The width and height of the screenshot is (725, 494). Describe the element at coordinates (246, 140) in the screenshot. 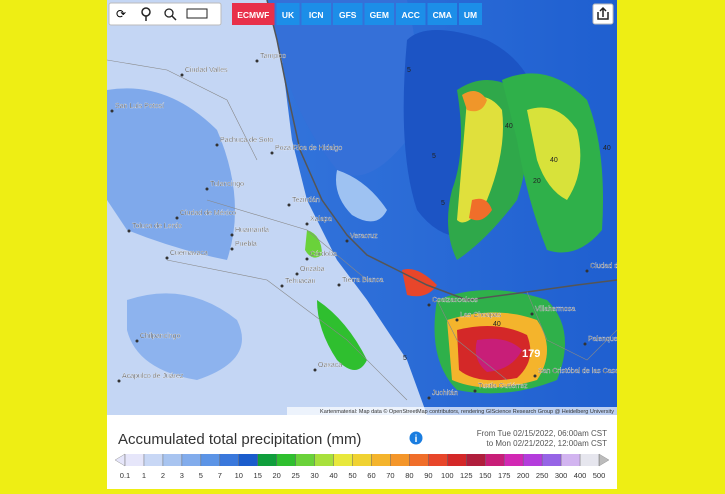

I see `city-label: Pachuca de Soto` at that location.